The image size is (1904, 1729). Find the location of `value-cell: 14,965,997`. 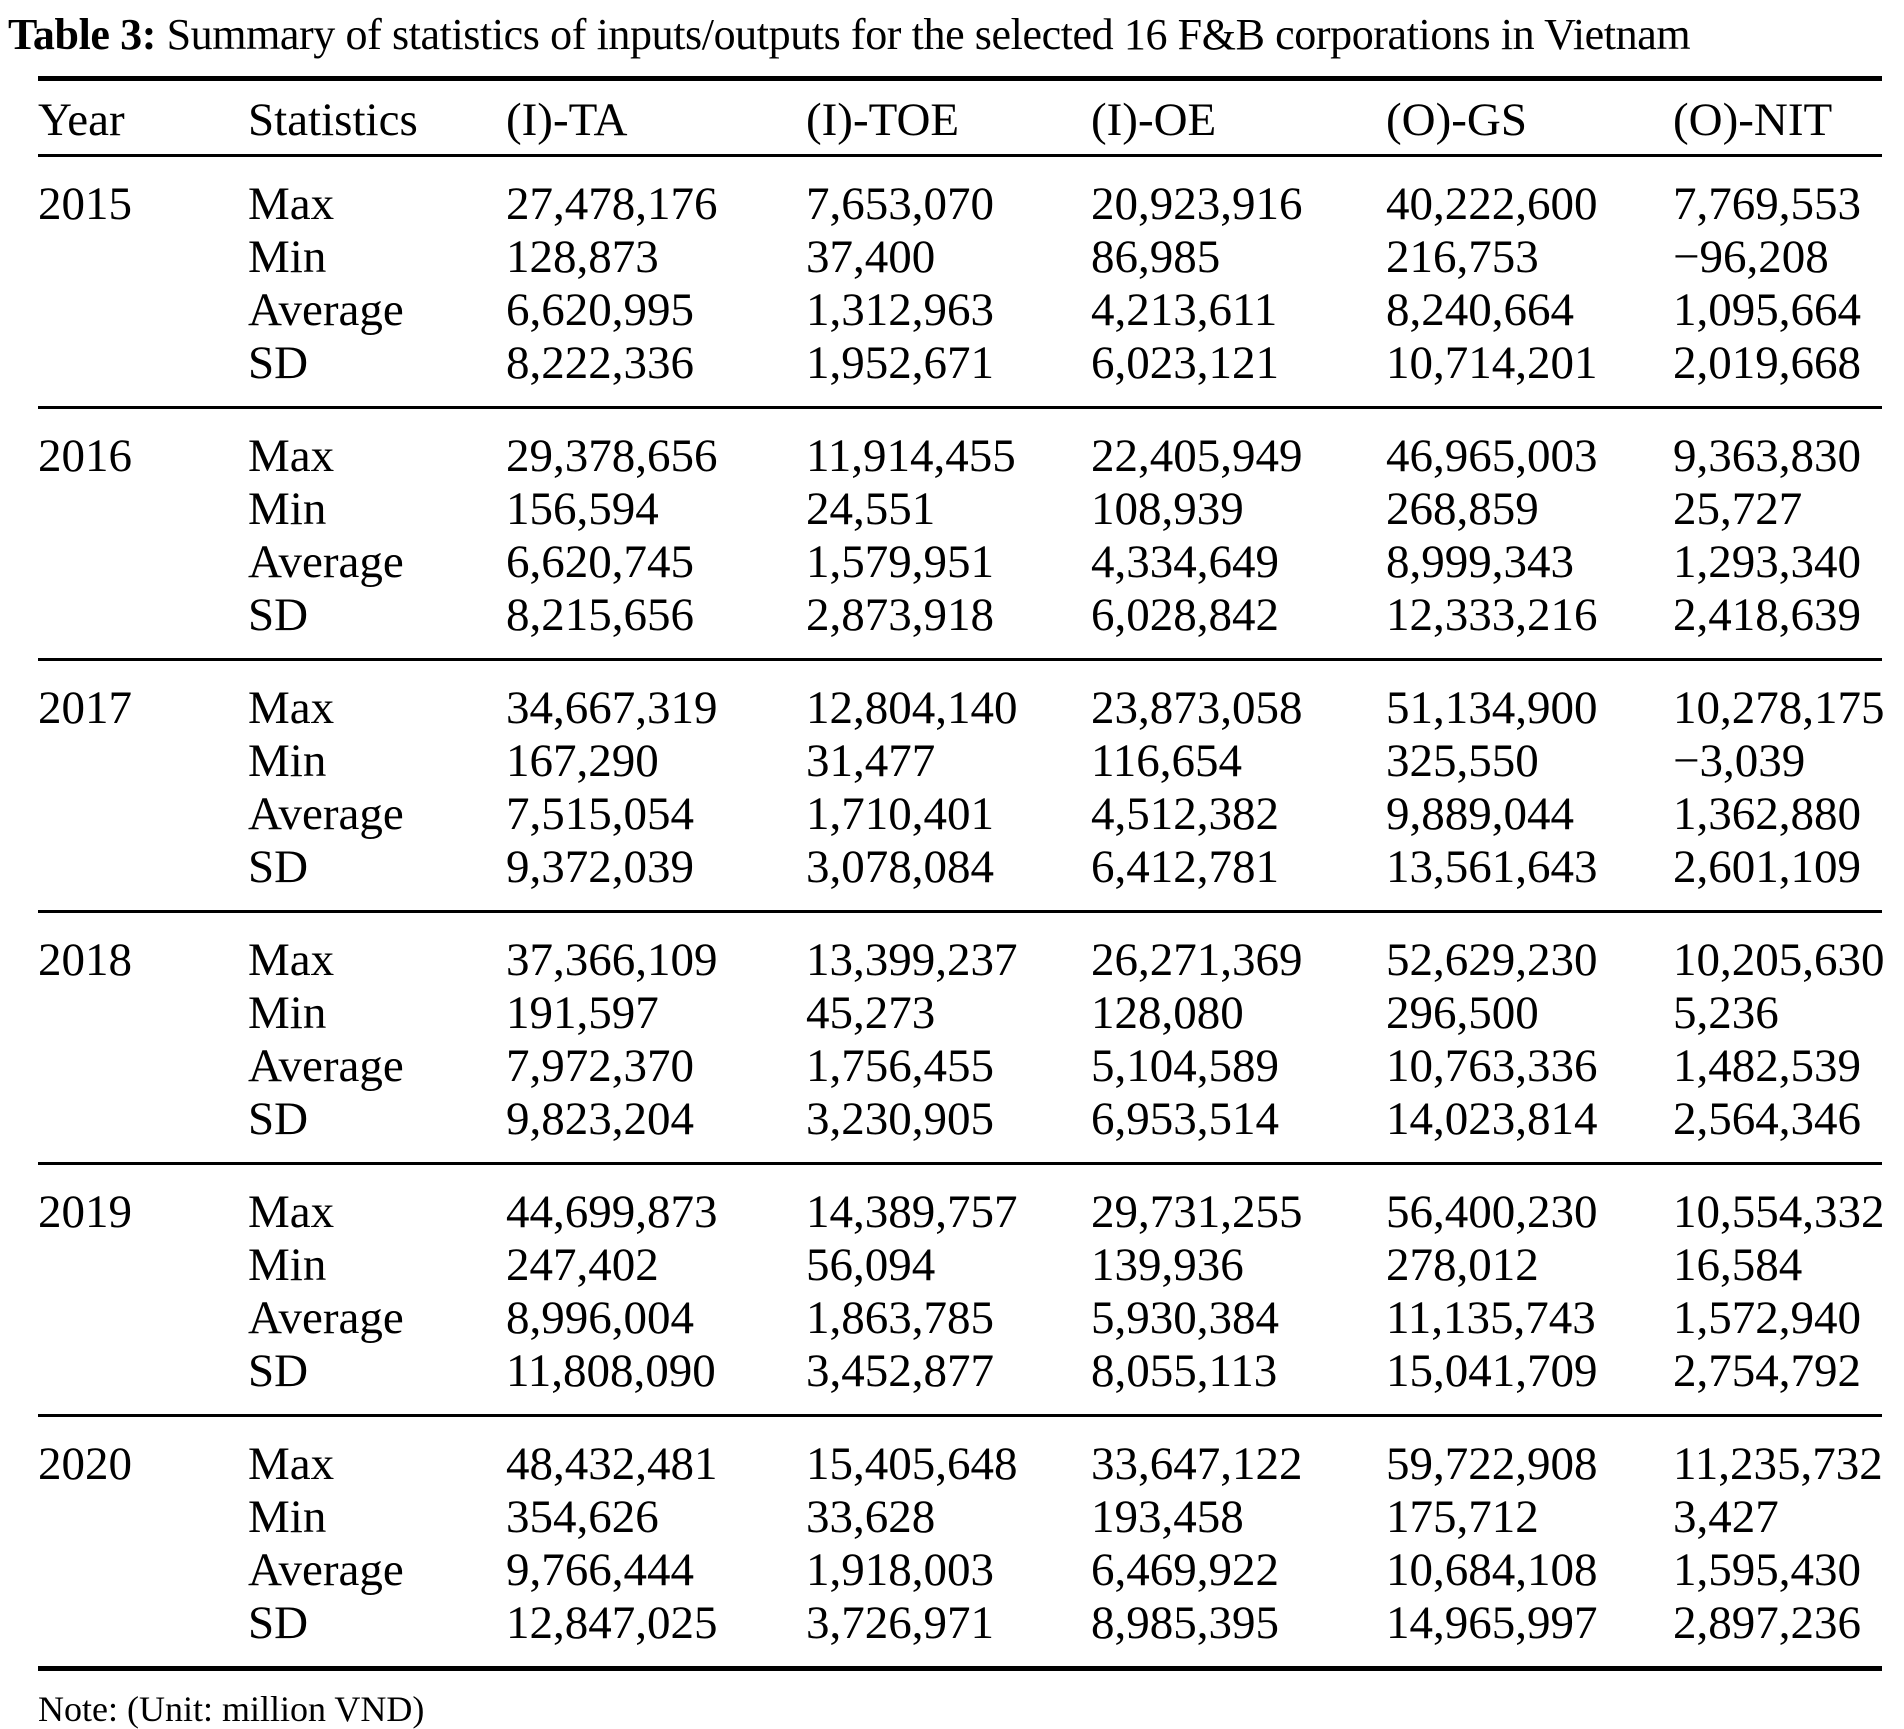

value-cell: 14,965,997 is located at coordinates (1492, 1623).